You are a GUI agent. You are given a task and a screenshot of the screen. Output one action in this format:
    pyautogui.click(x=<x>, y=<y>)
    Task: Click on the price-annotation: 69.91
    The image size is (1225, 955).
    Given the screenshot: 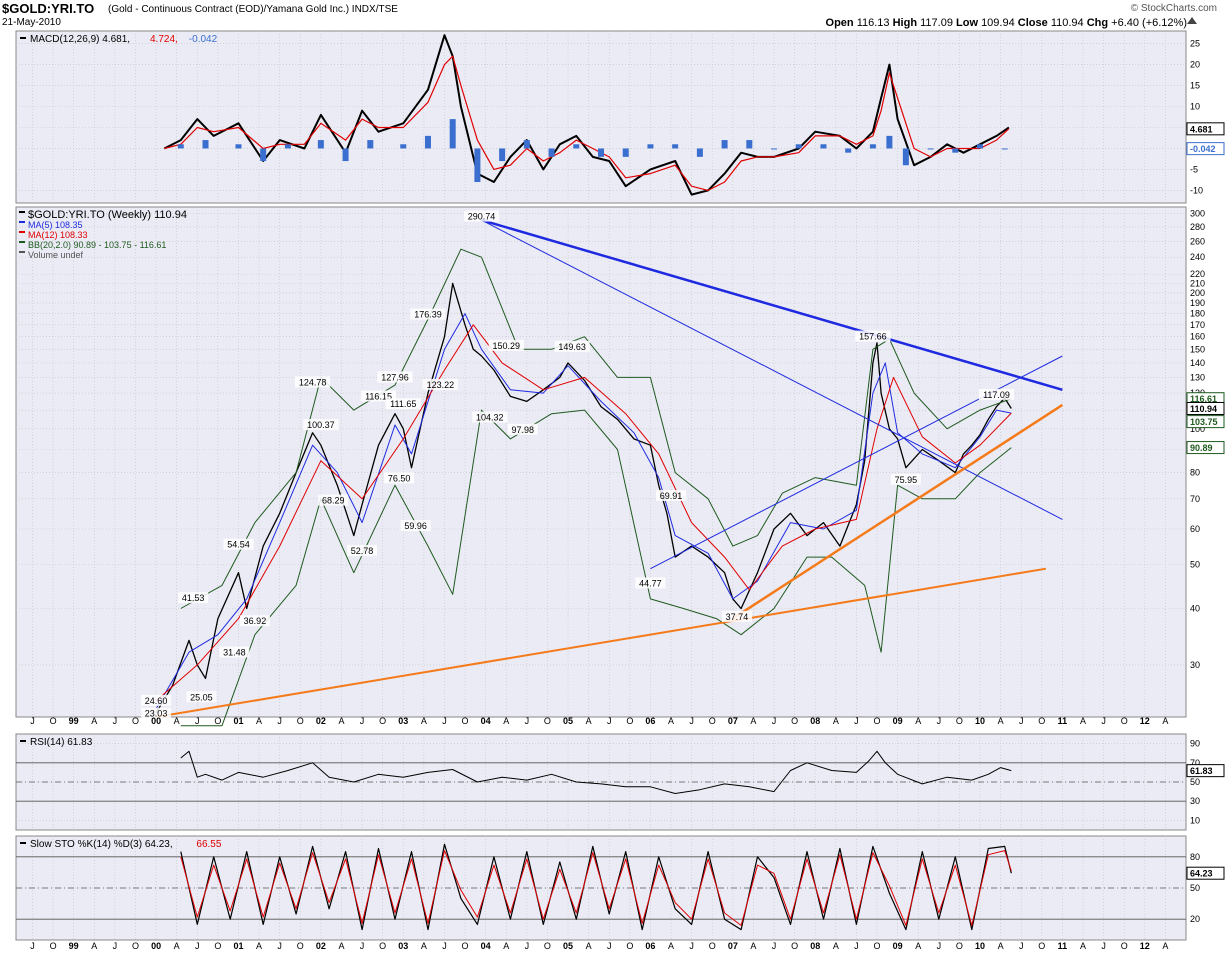 What is the action you would take?
    pyautogui.click(x=671, y=496)
    